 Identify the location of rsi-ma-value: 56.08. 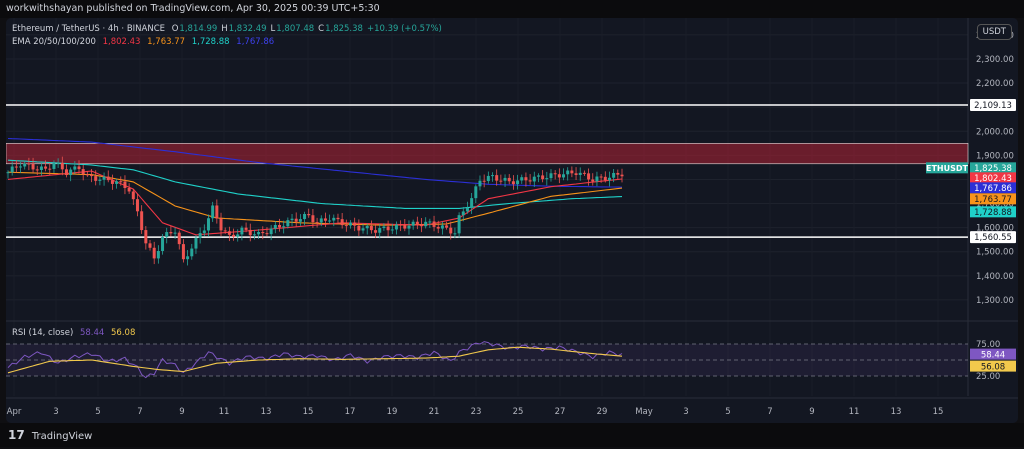
(123, 333).